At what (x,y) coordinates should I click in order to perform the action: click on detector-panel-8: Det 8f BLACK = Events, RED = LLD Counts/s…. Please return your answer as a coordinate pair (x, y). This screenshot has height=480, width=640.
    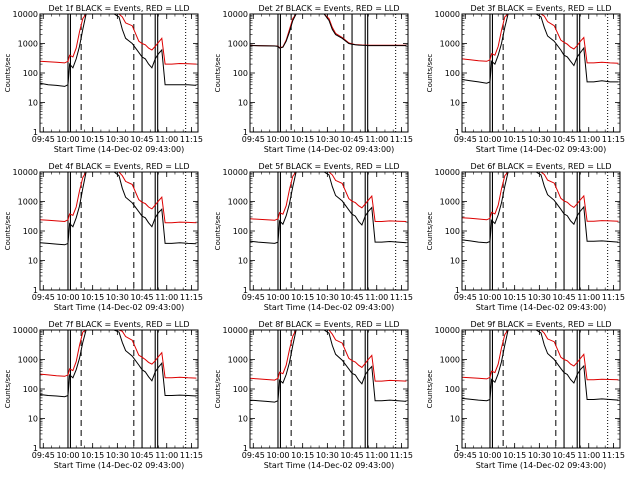
    Looking at the image, I should click on (313, 395).